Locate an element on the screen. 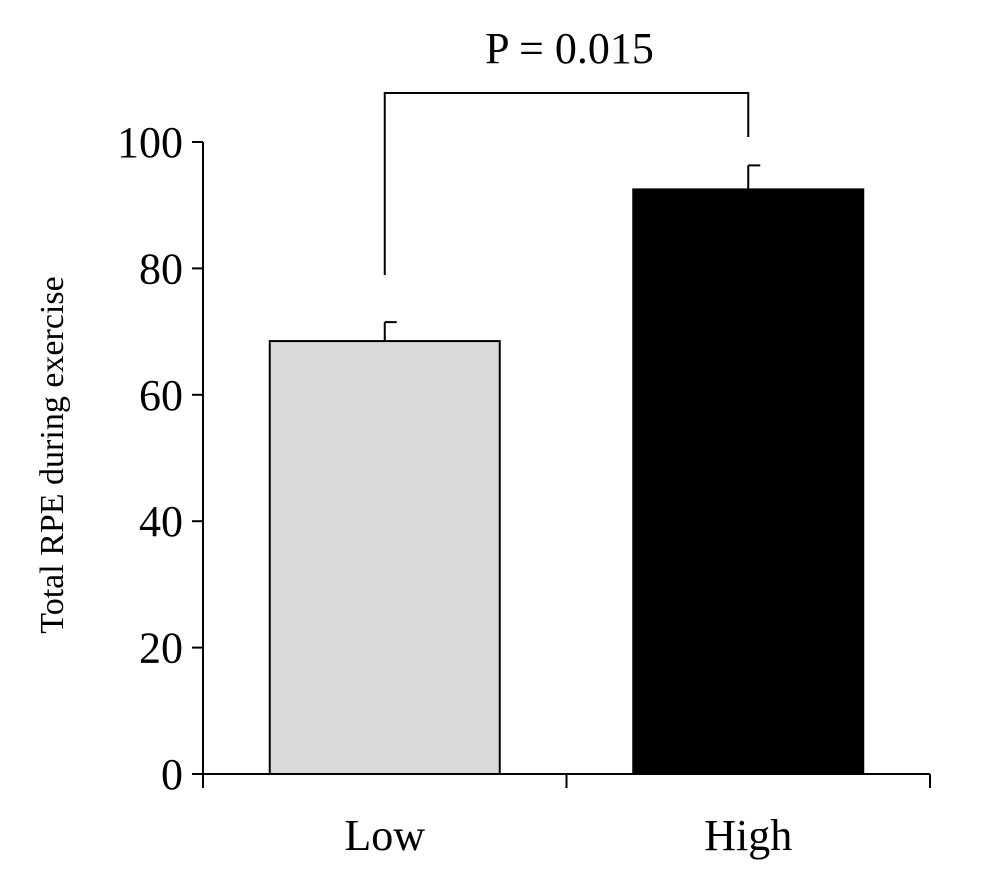 The image size is (1000, 870). y-tick-label: 40 is located at coordinates (161, 521).